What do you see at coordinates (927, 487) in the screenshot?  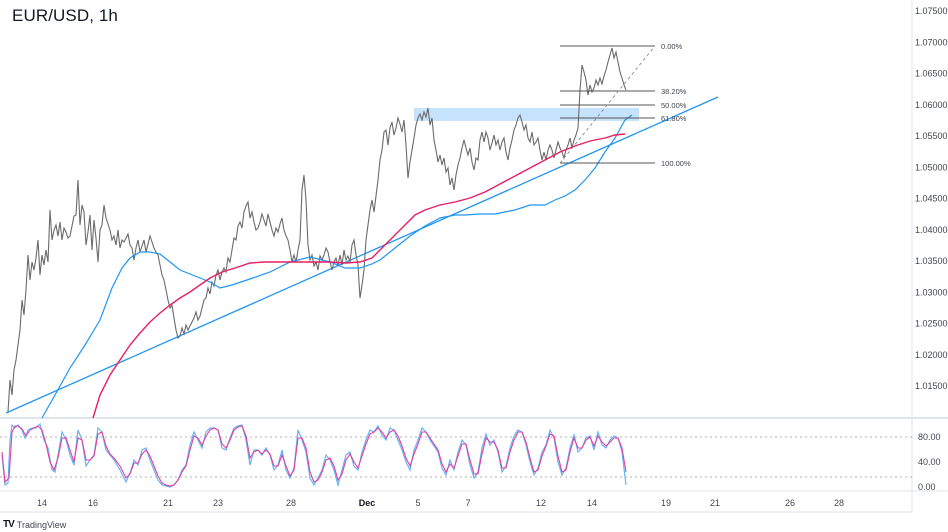 I see `oscillator-axis-label: 0.00` at bounding box center [927, 487].